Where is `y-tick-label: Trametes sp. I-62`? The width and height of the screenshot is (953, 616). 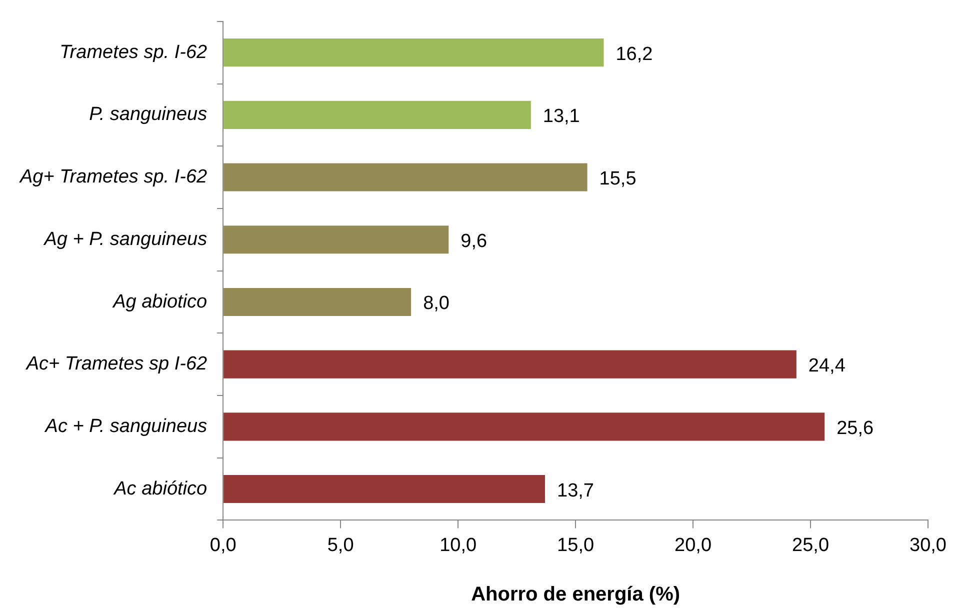 y-tick-label: Trametes sp. I-62 is located at coordinates (134, 52).